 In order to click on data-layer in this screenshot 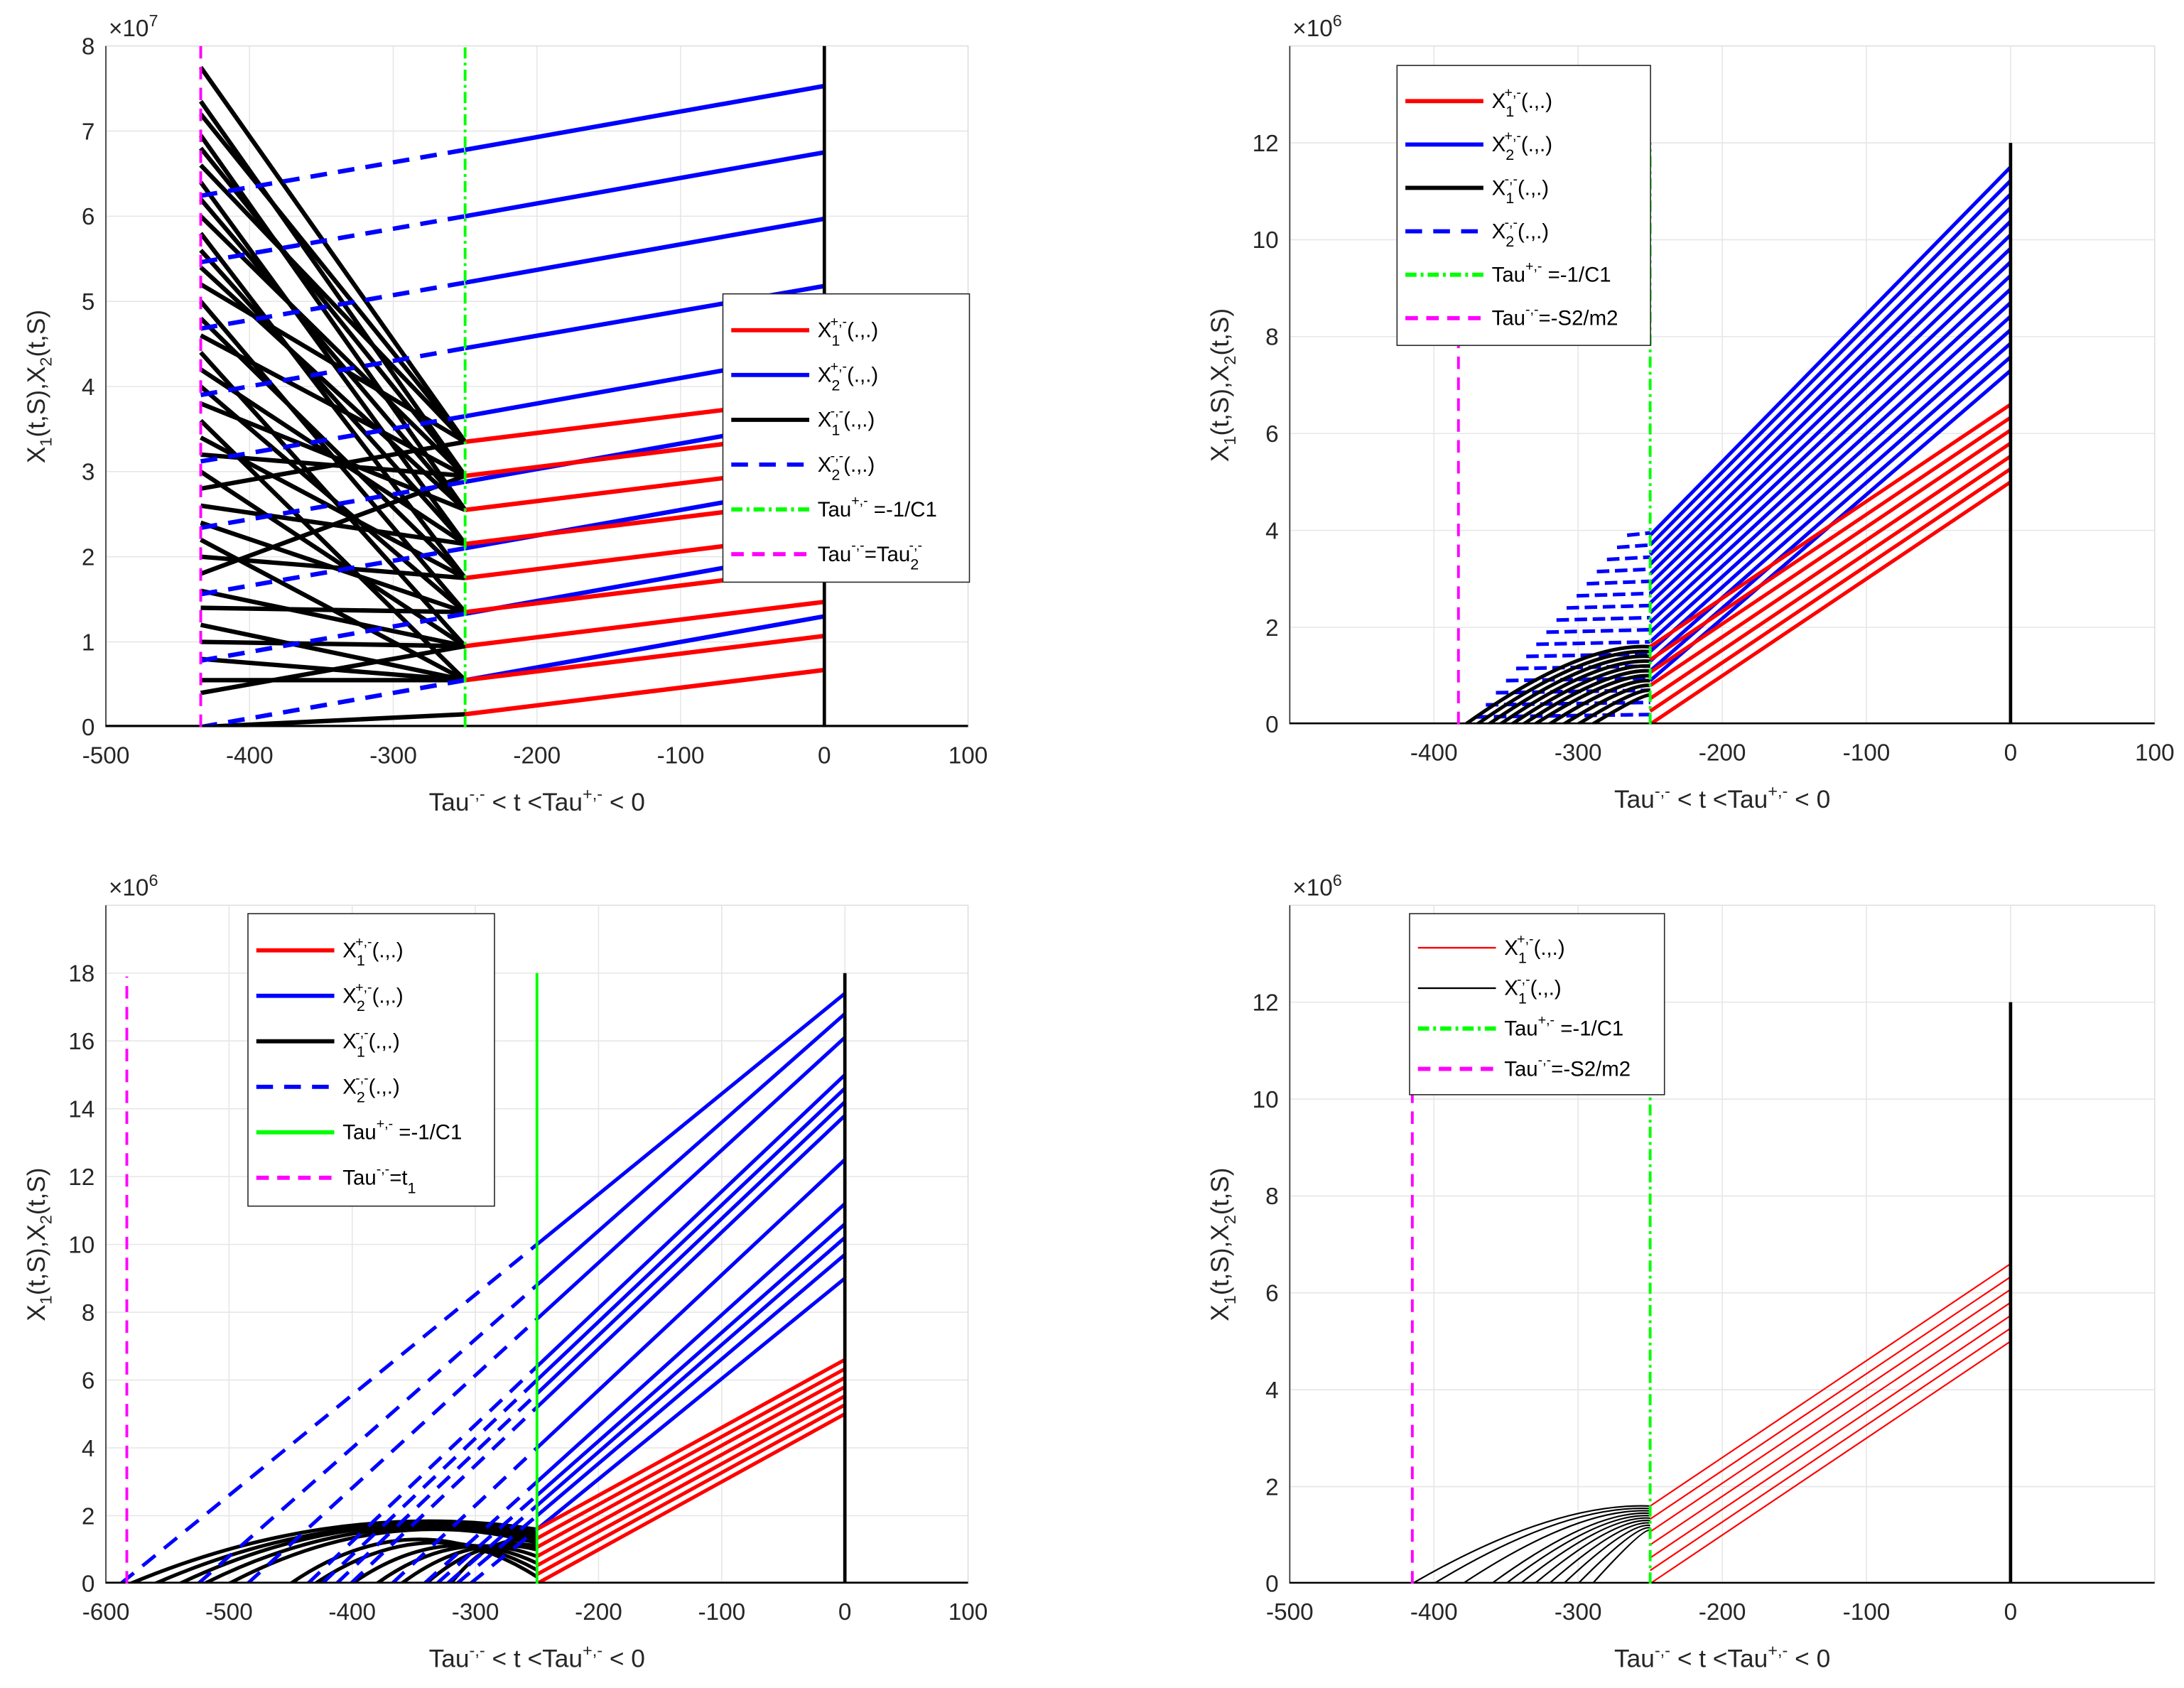, I will do `click(1722, 434)`.